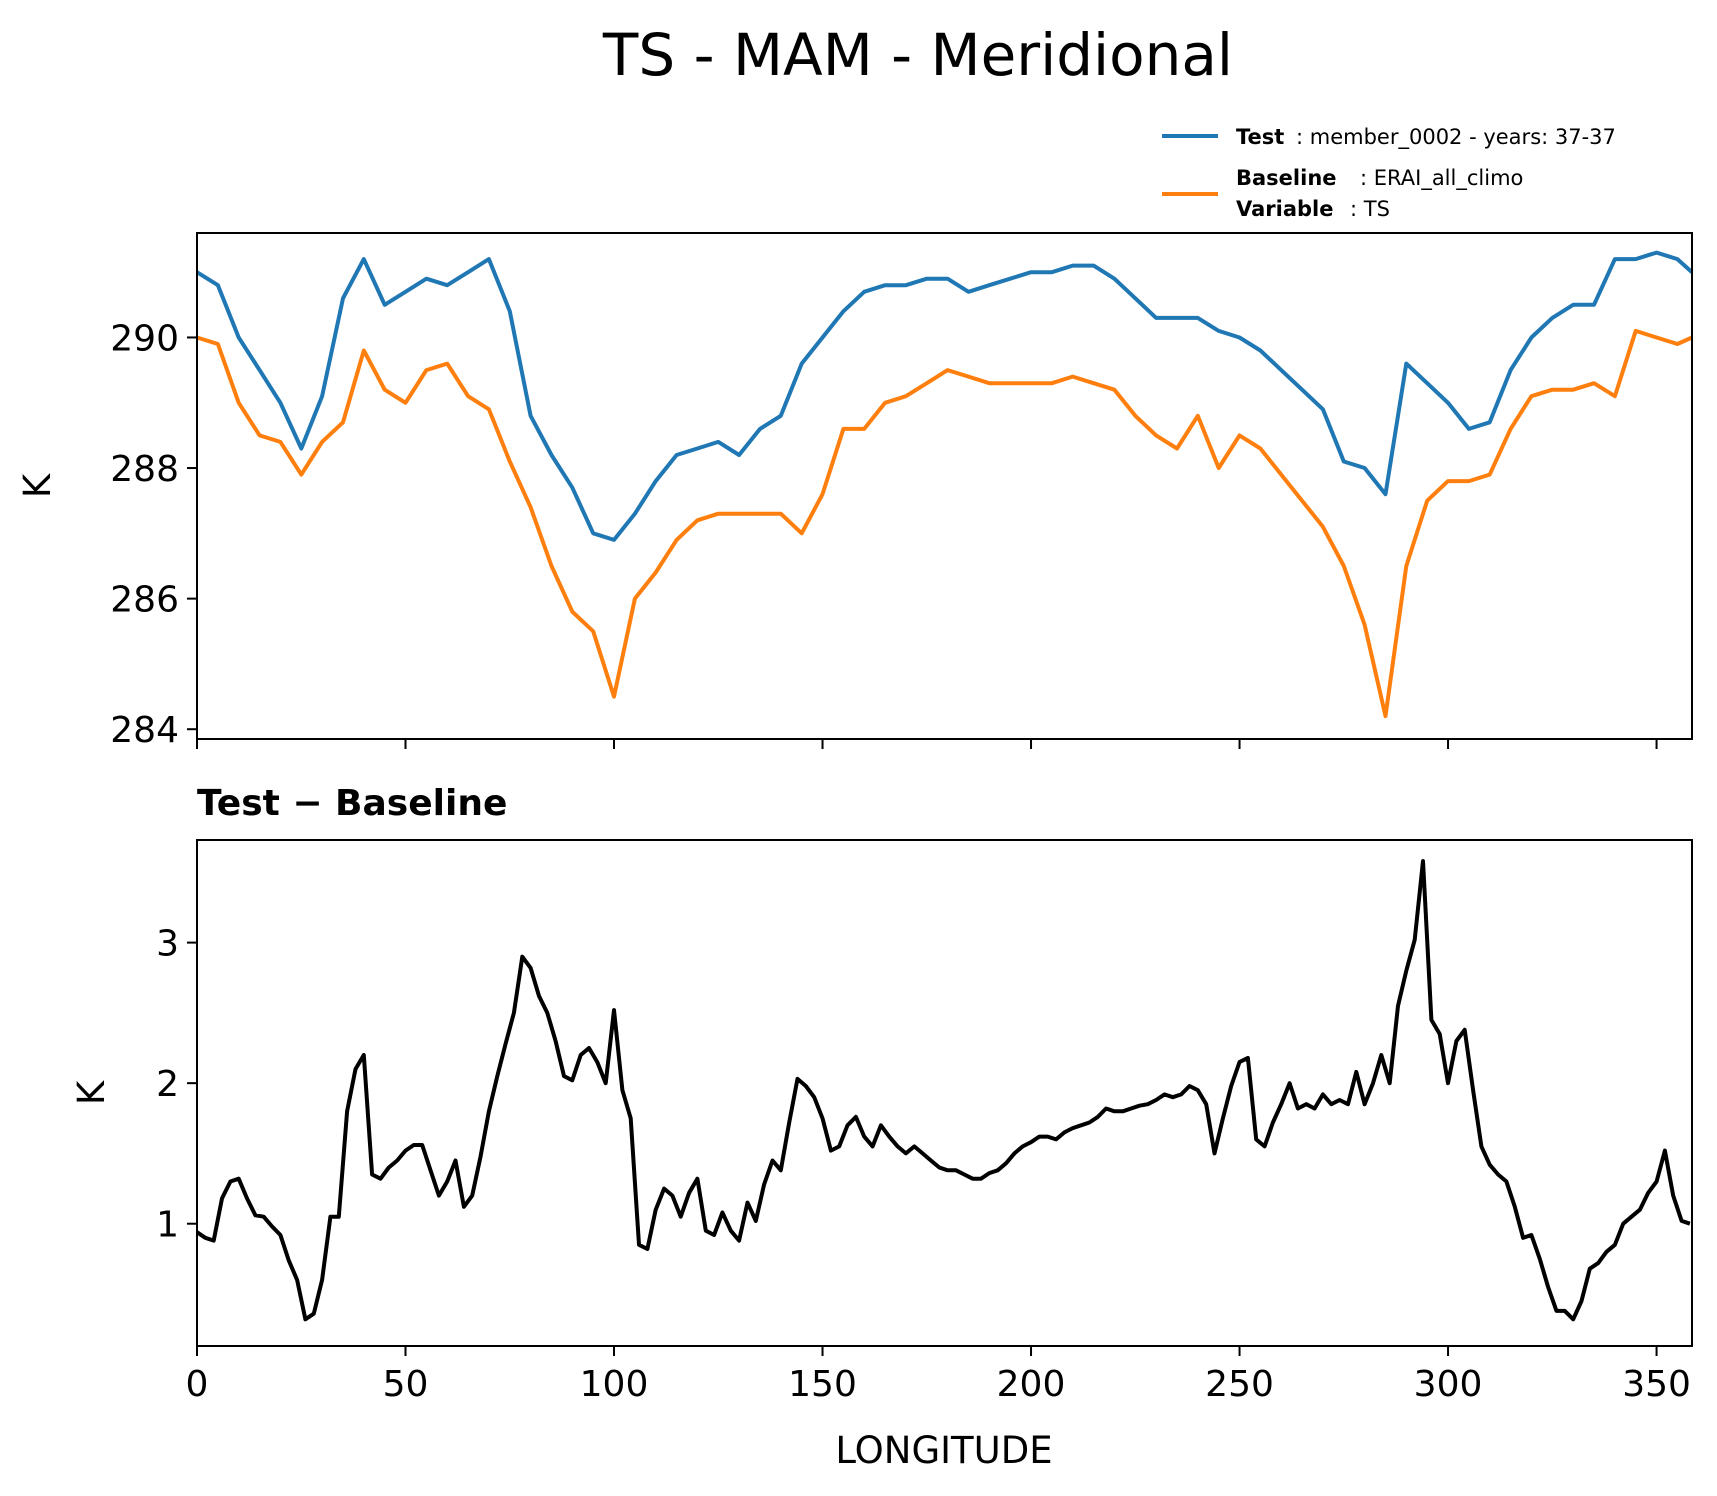  I want to click on x-tick-label-300: 300, so click(1448, 1384).